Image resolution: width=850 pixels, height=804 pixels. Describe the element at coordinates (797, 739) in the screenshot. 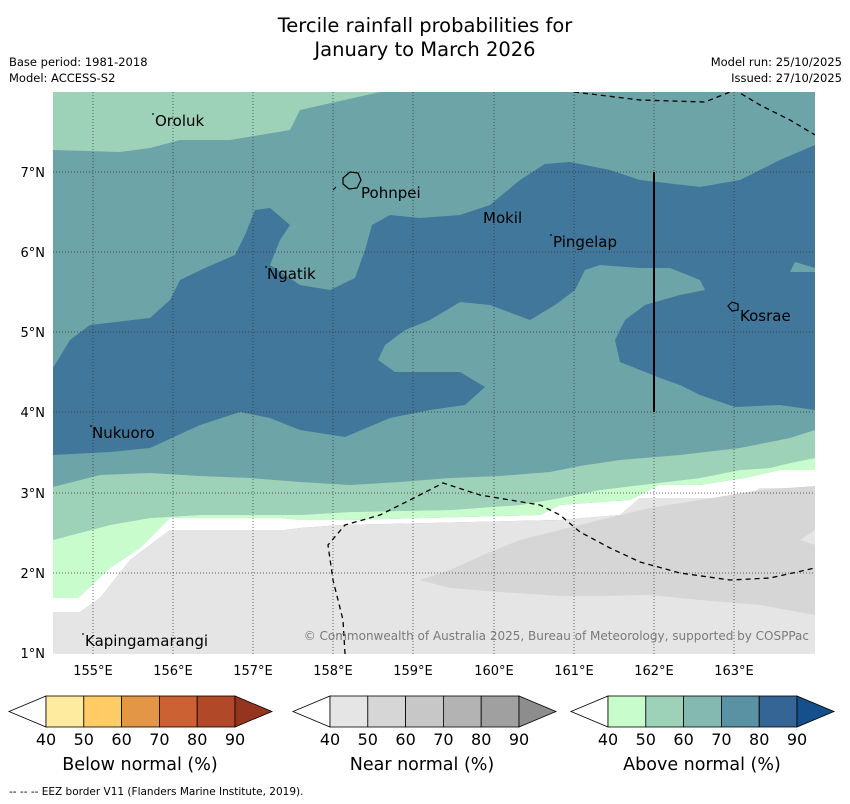

I see `above-colorbar-tick: 90` at that location.